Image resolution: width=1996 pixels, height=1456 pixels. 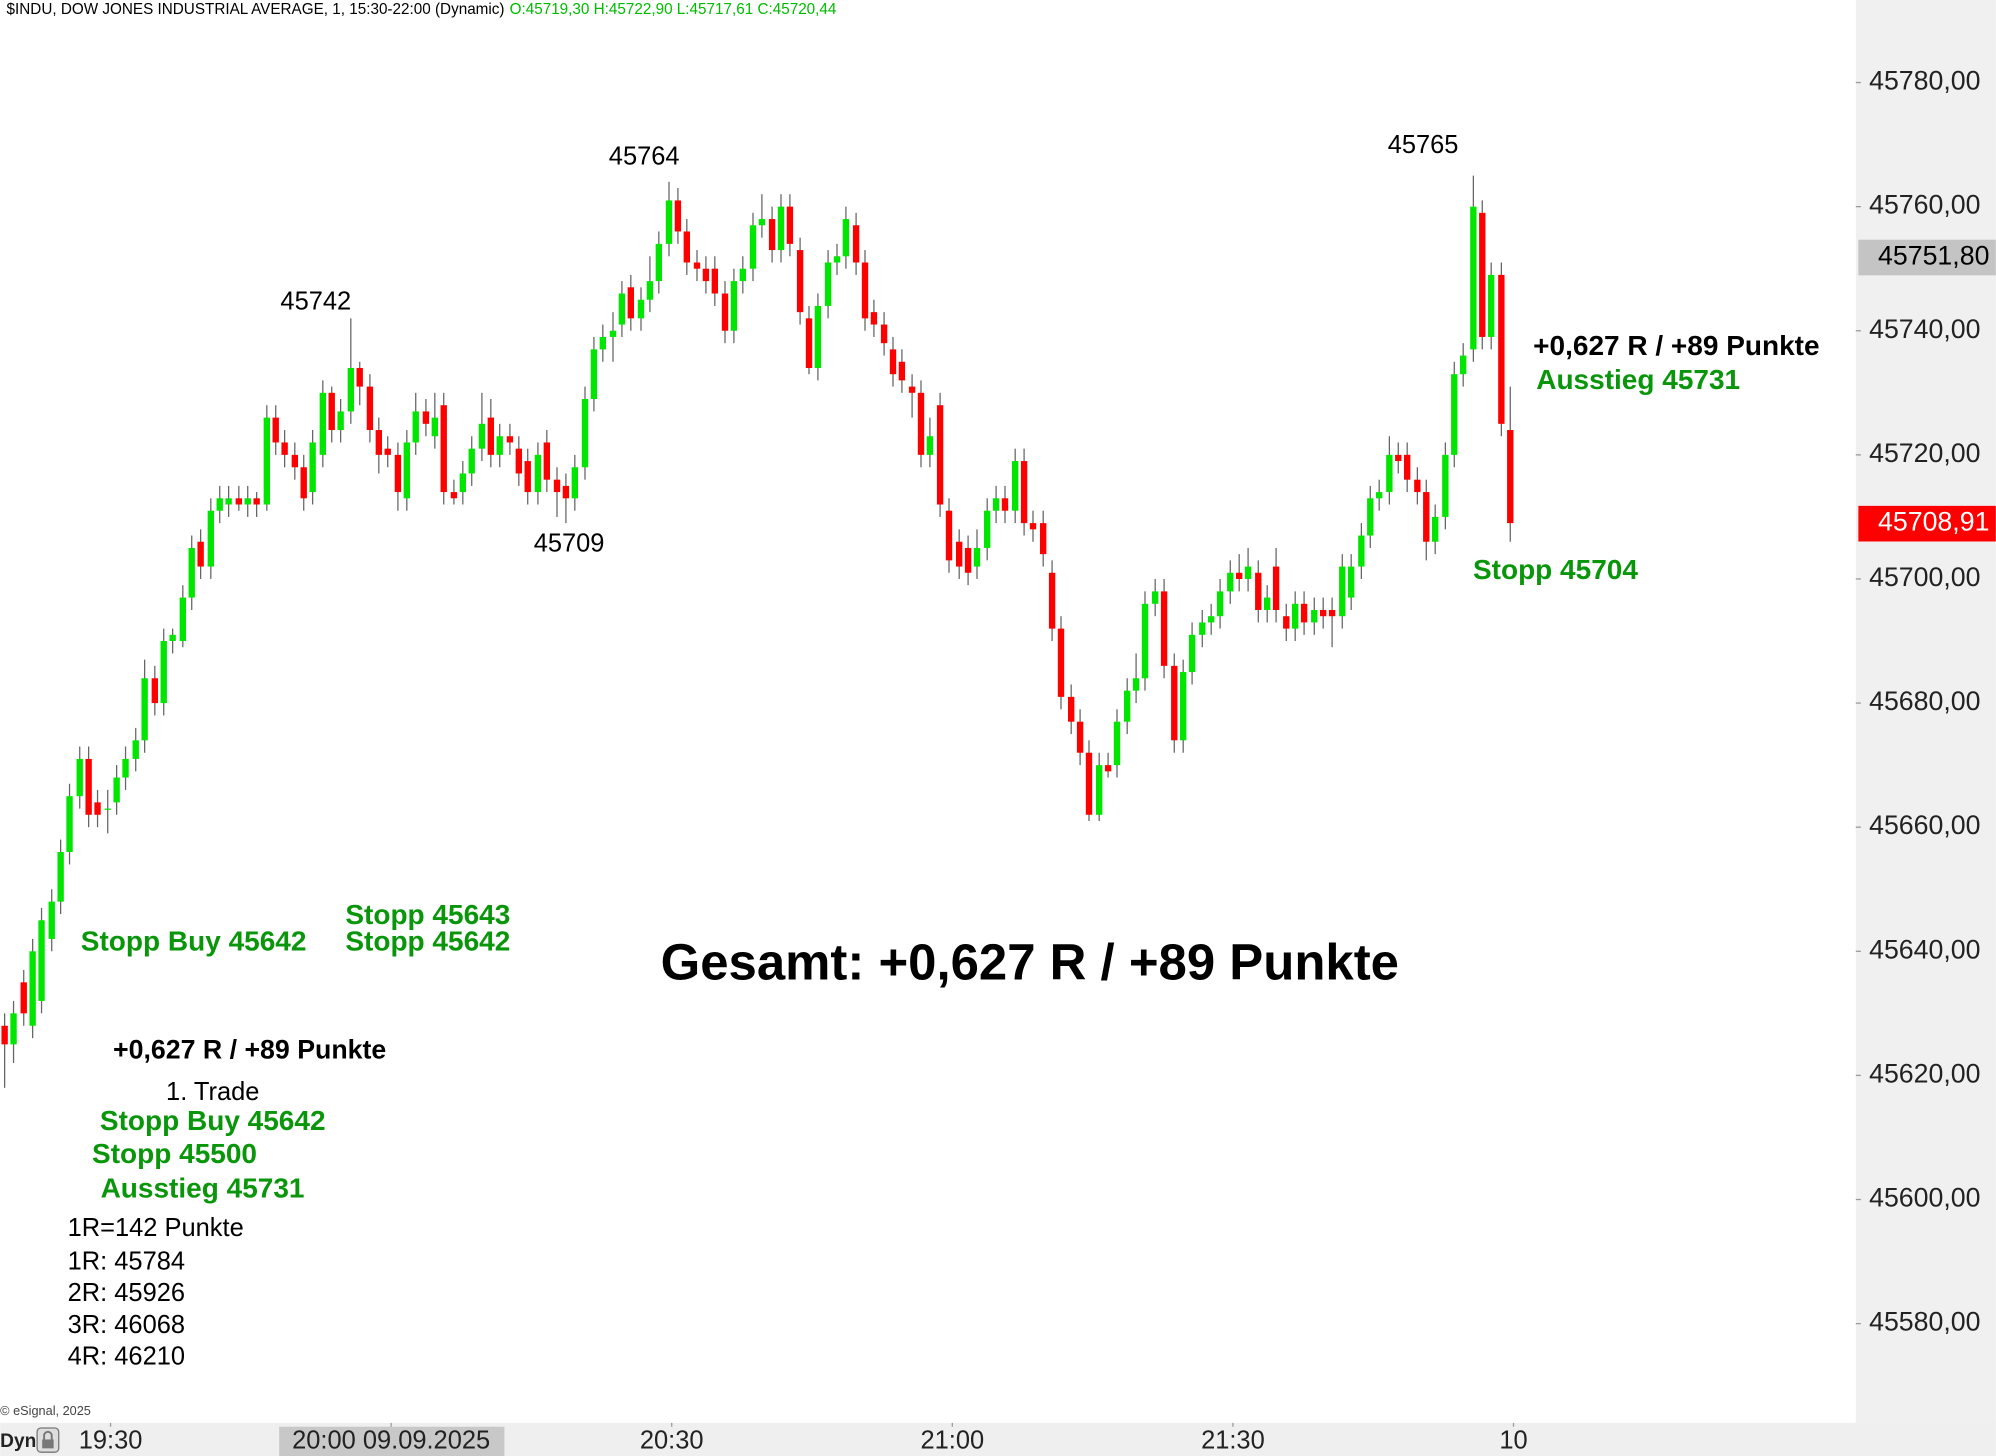 What do you see at coordinates (392, 1441) in the screenshot?
I see `x-tick-highlight` at bounding box center [392, 1441].